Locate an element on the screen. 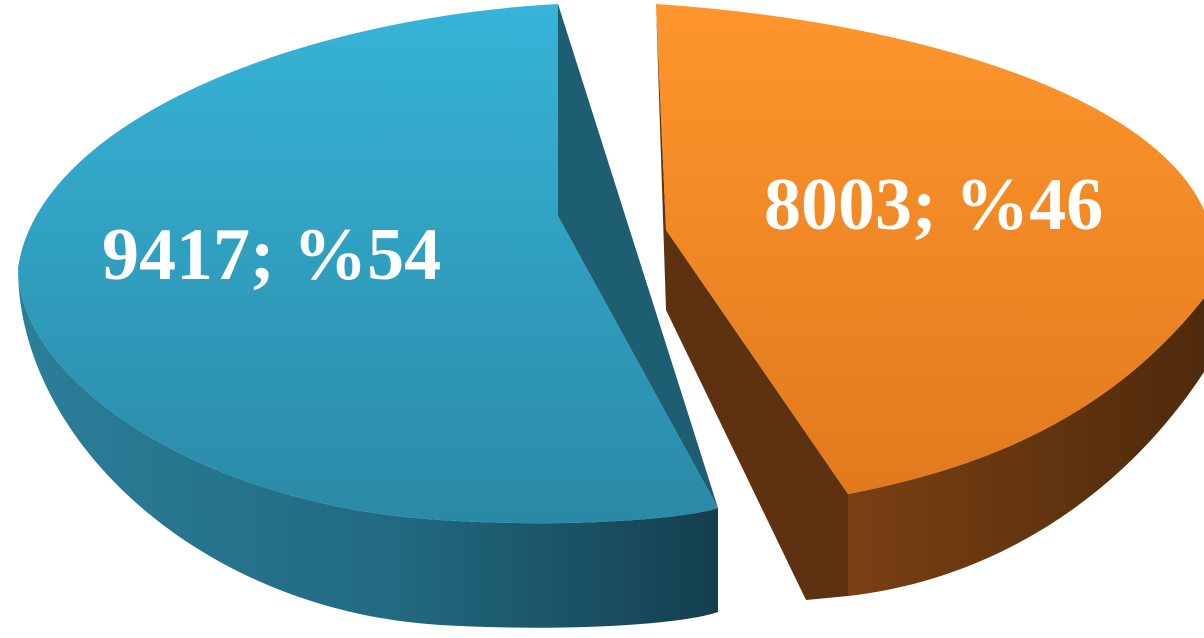  slice-1-cut-face is located at coordinates (638, 308).